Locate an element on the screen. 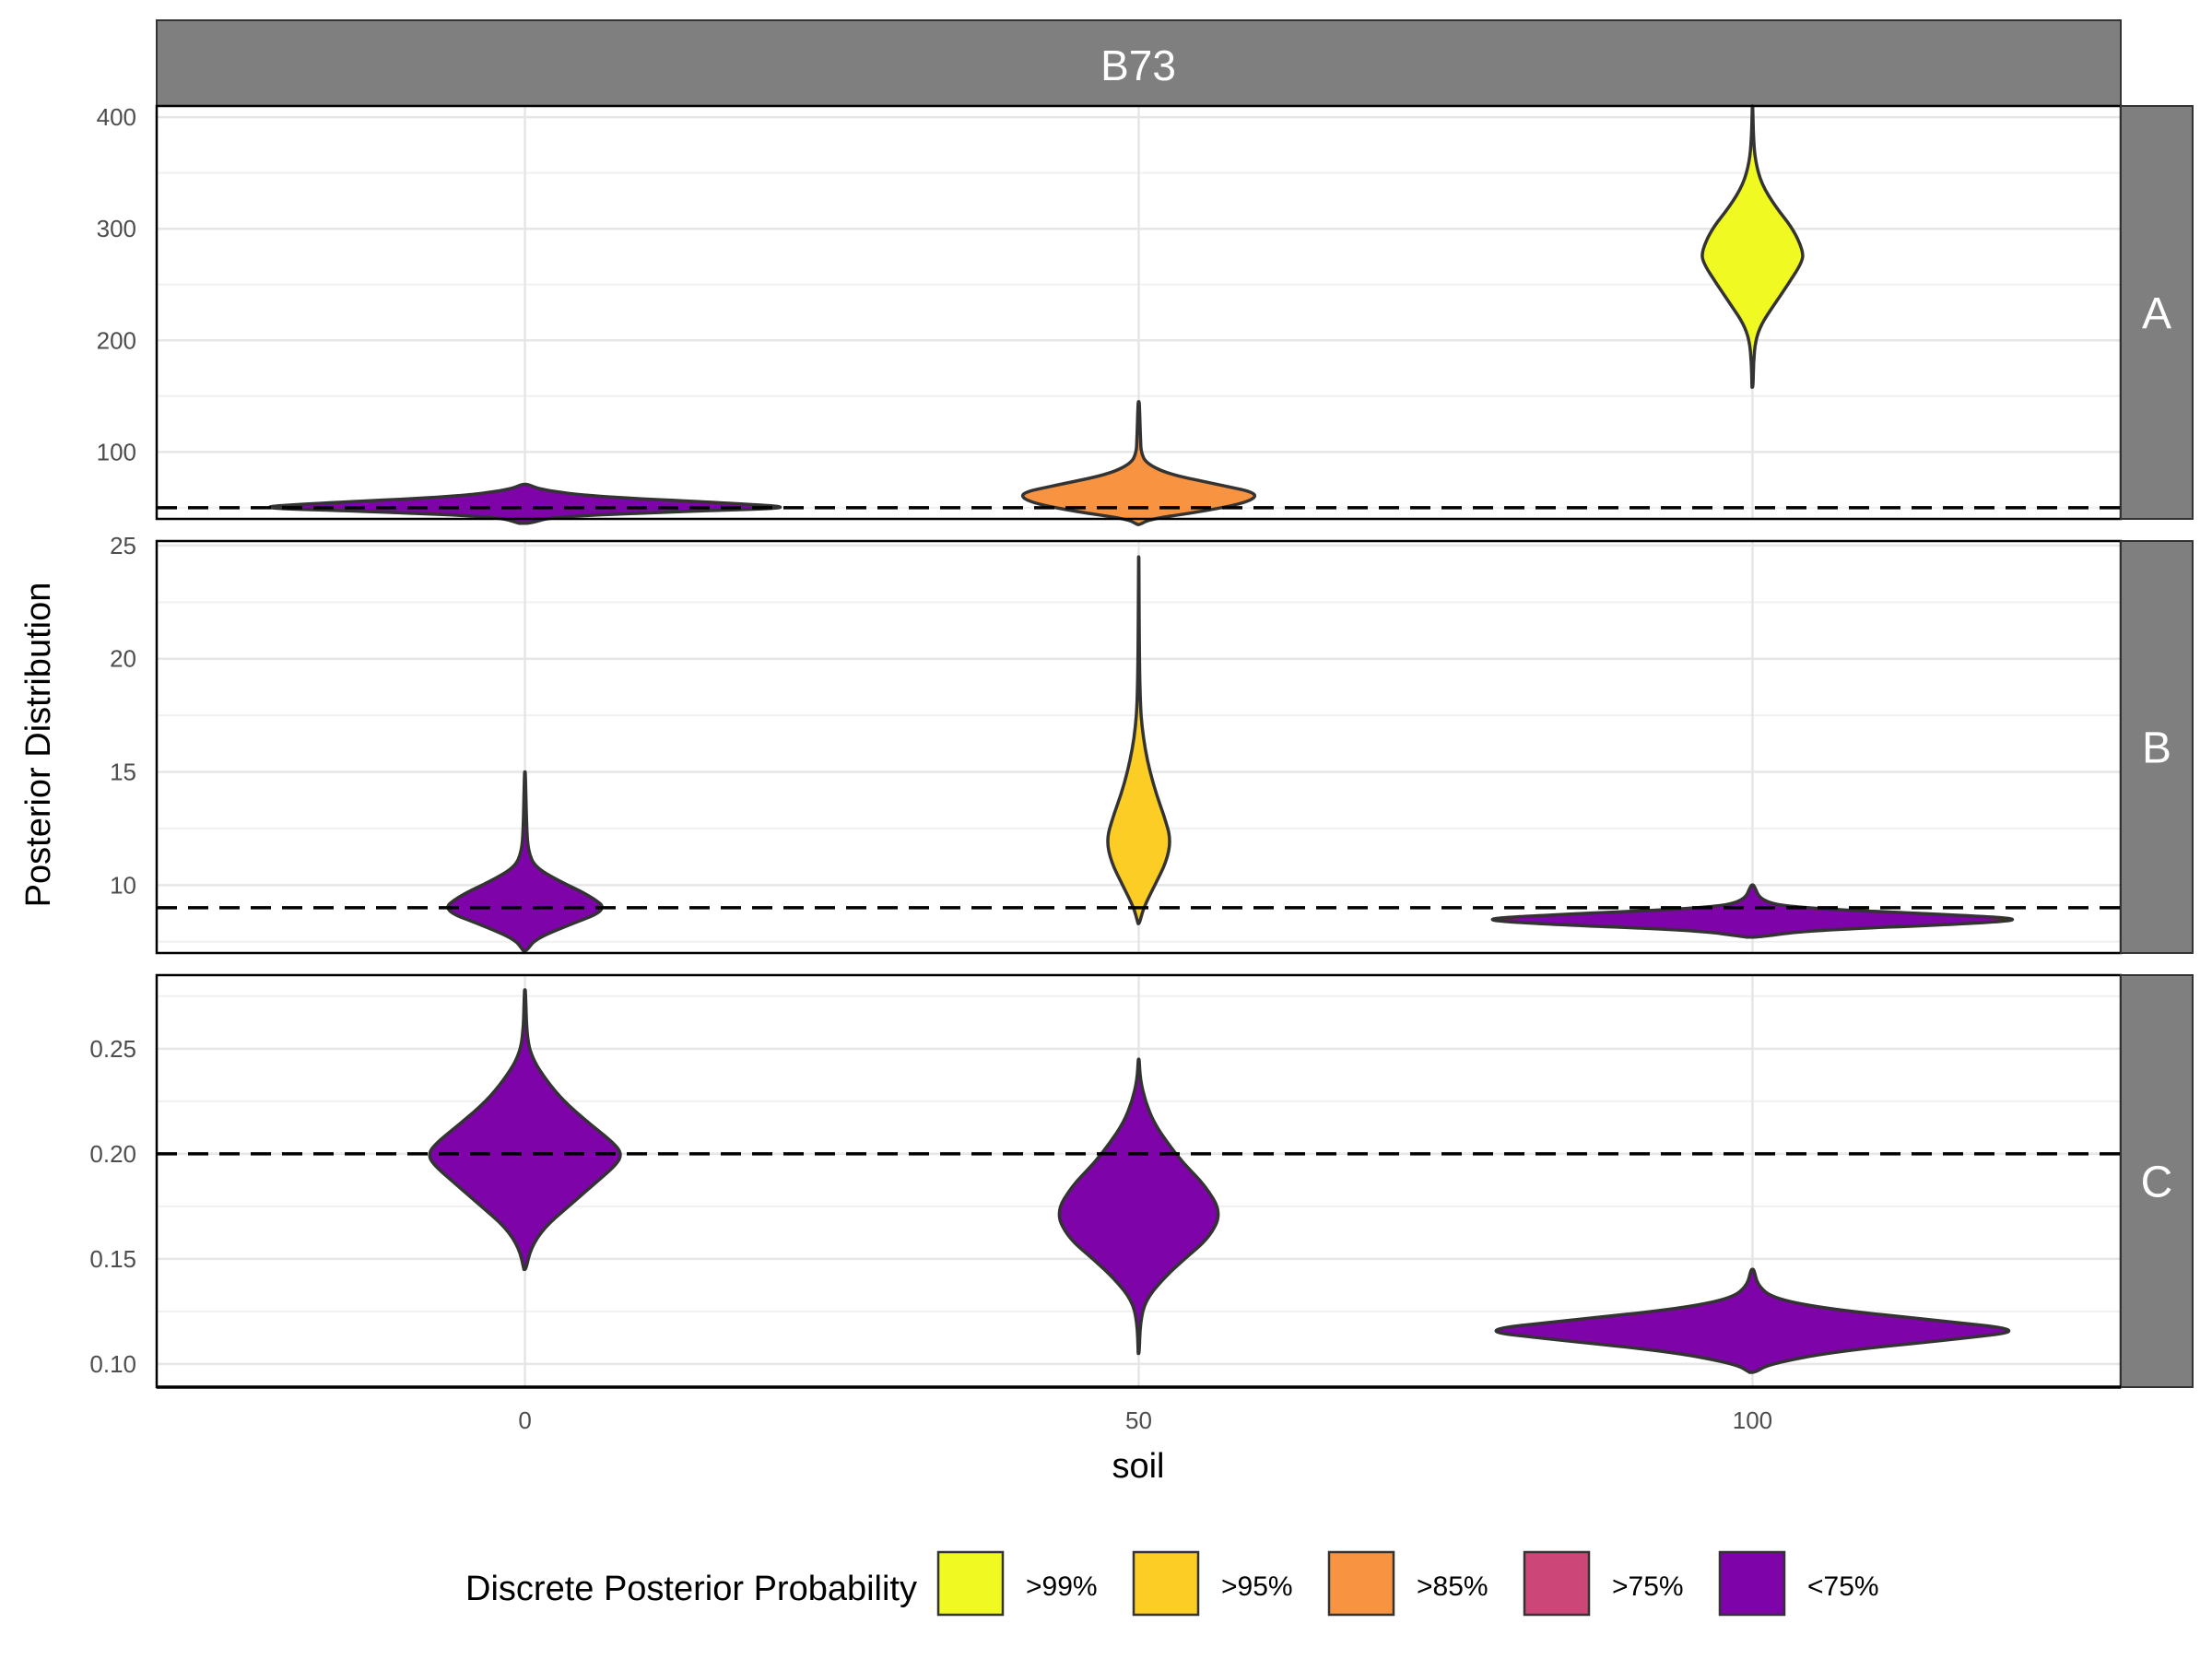  legend-label-gt95: >95% is located at coordinates (1257, 1586).